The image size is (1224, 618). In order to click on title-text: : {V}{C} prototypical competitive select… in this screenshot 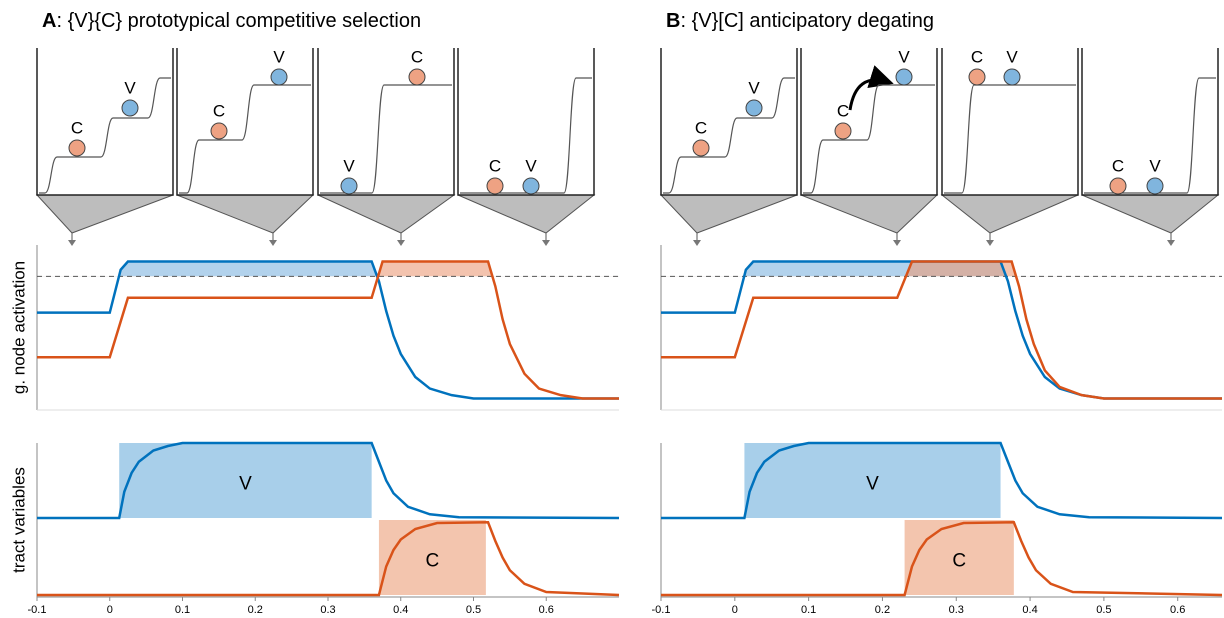, I will do `click(238, 21)`.